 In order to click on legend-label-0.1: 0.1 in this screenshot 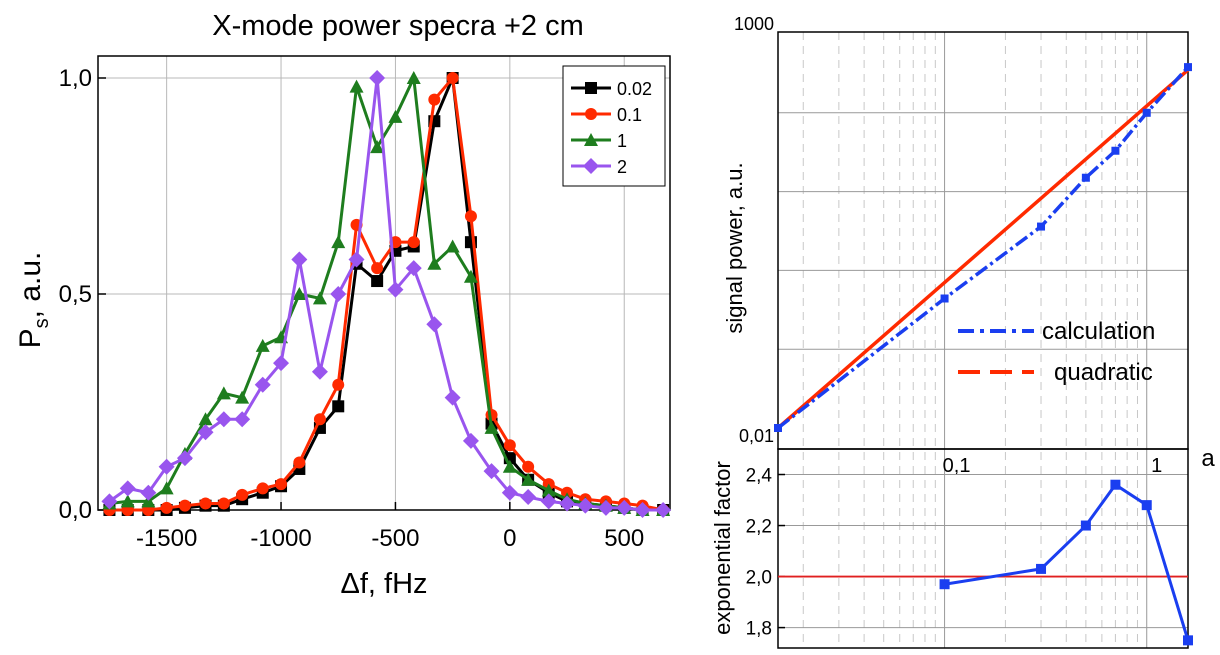, I will do `click(629, 115)`.